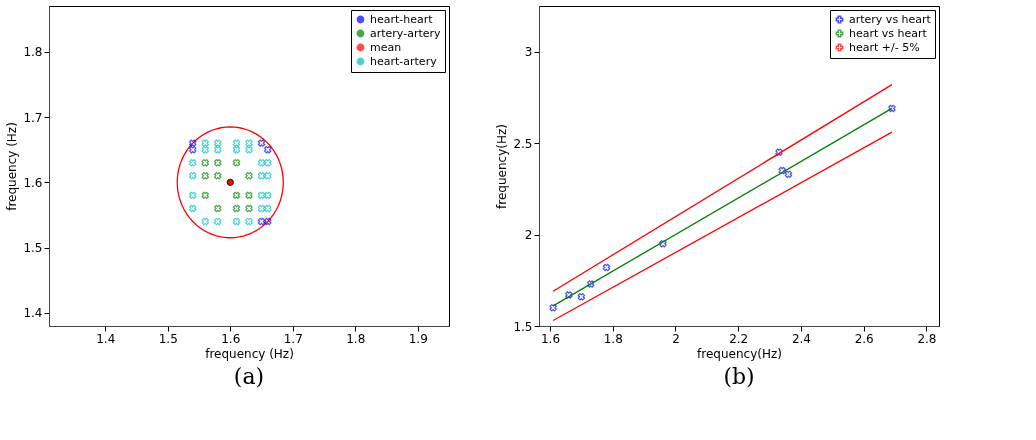 The width and height of the screenshot is (1036, 440). Describe the element at coordinates (864, 338) in the screenshot. I see `x-tick-label: 2.6` at that location.